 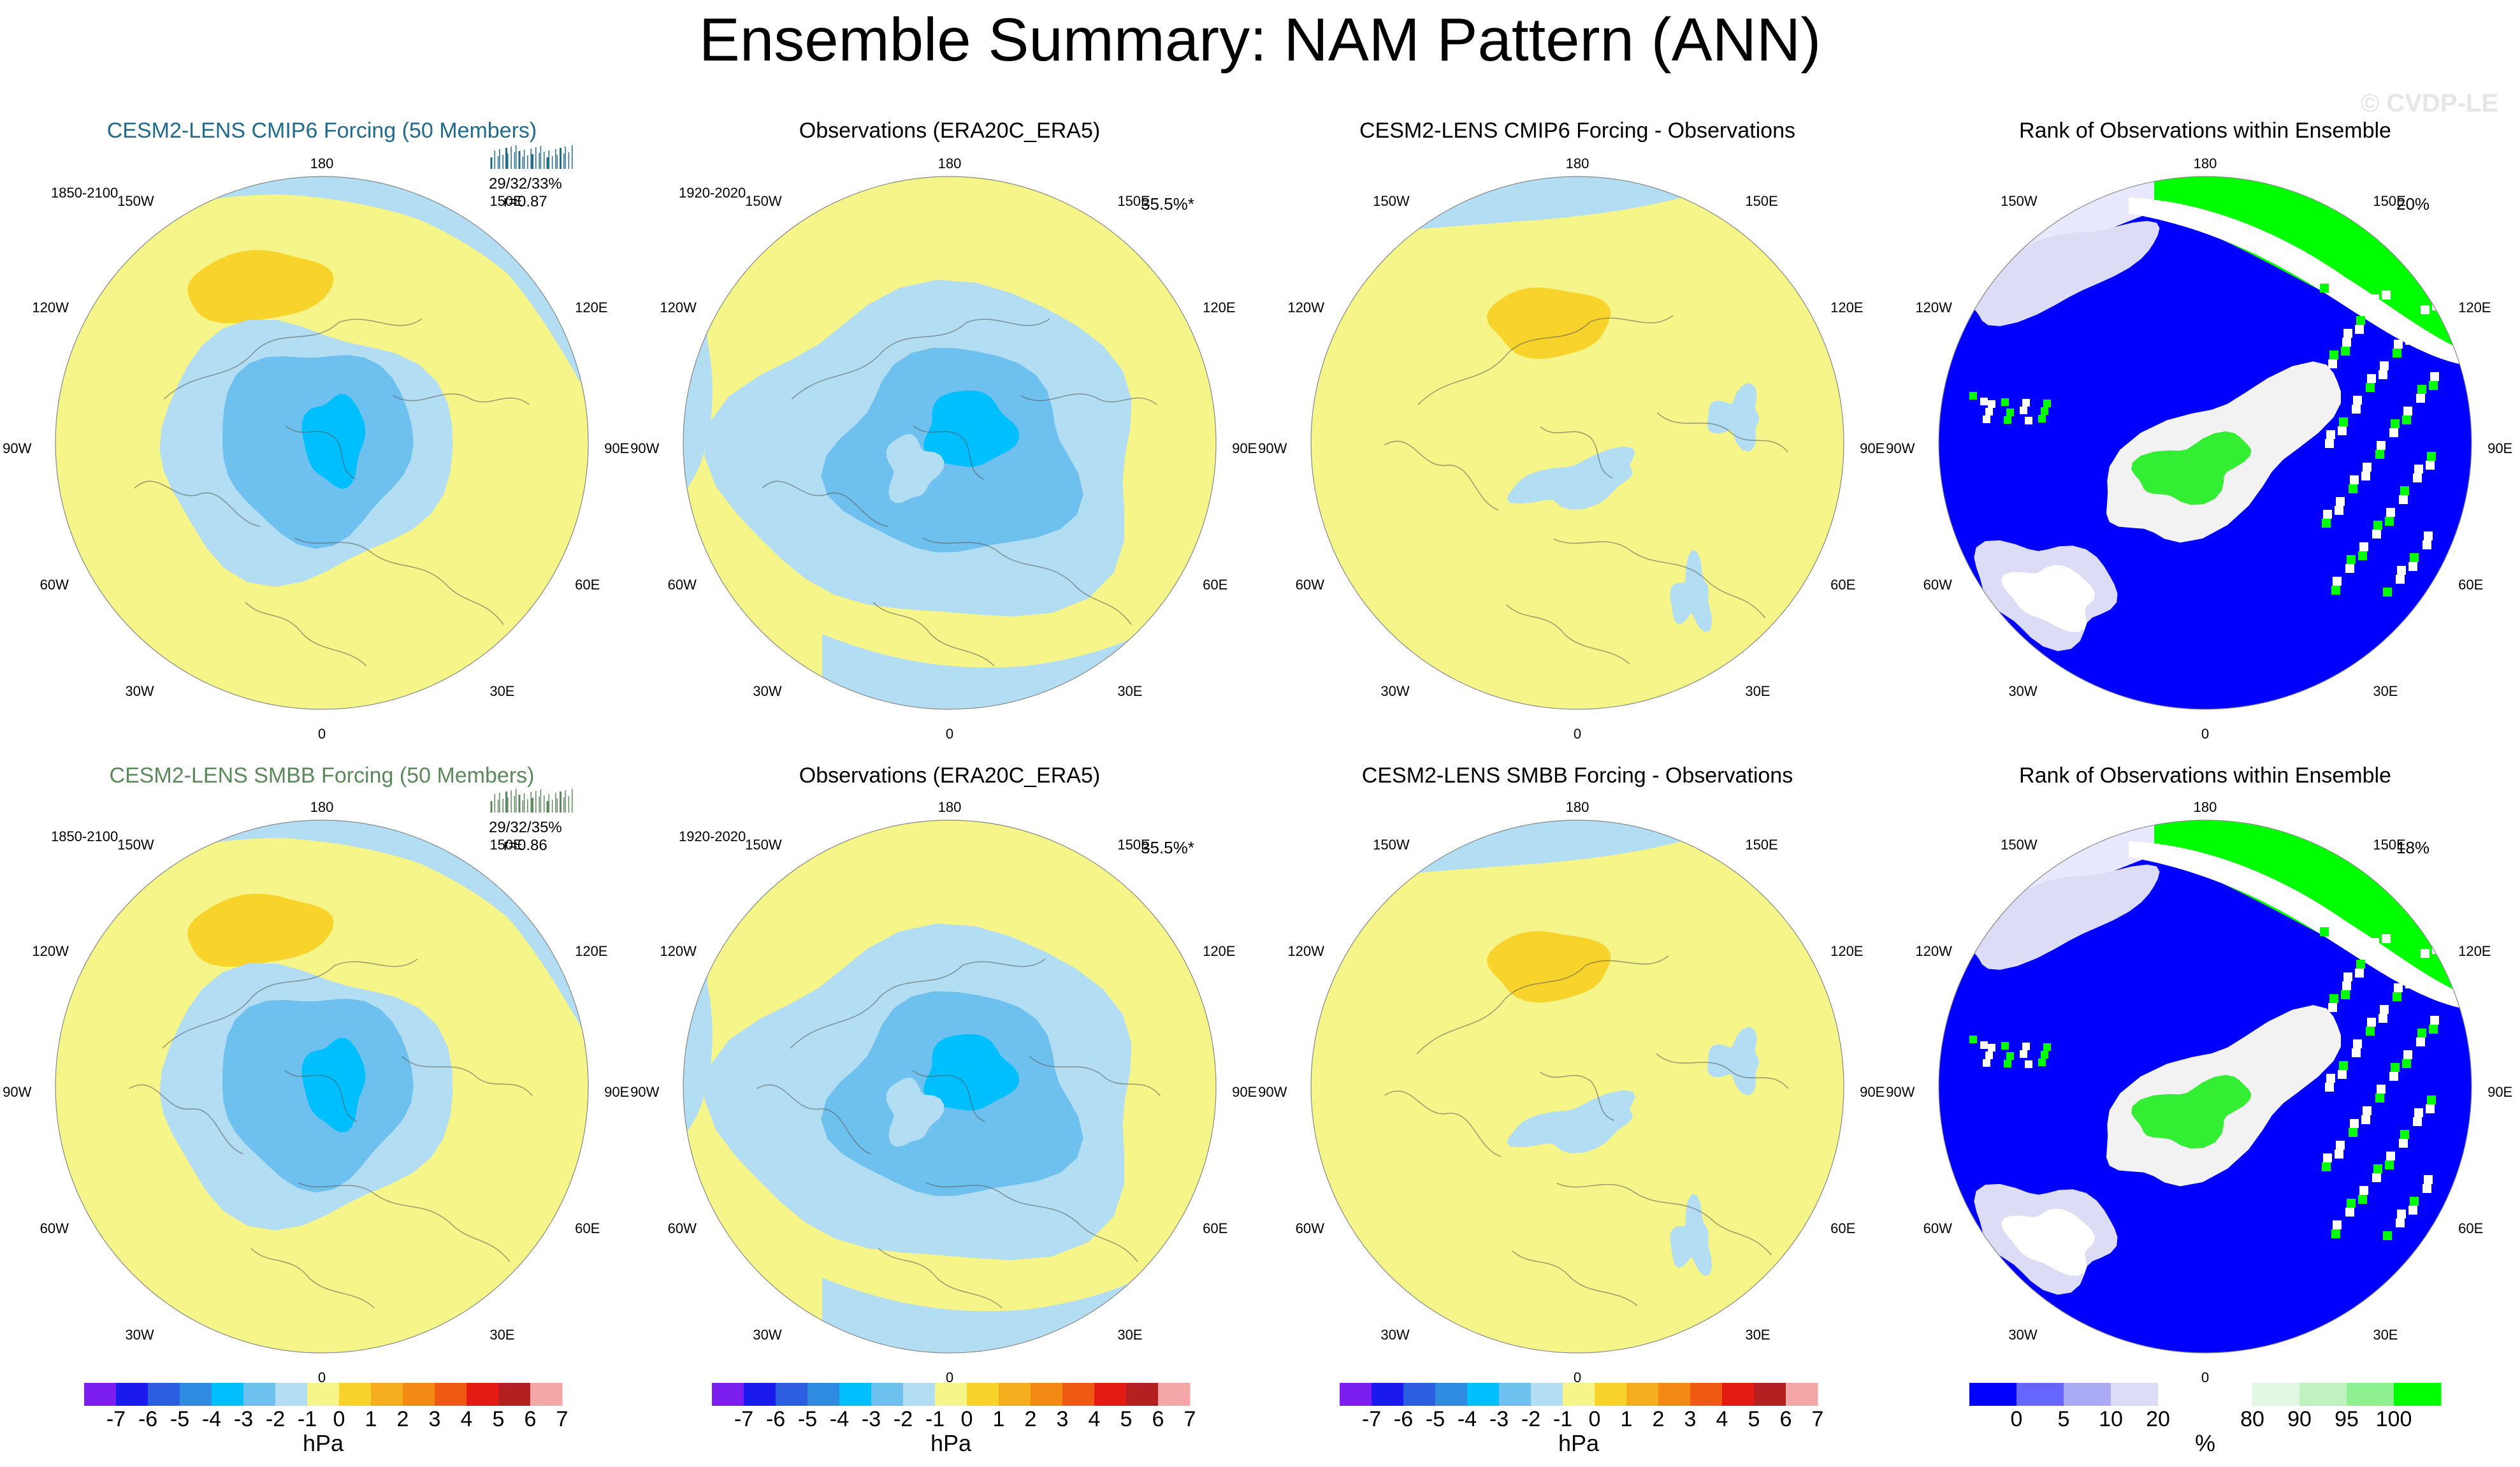 What do you see at coordinates (1499, 1419) in the screenshot?
I see `colorbar-tick: -3` at bounding box center [1499, 1419].